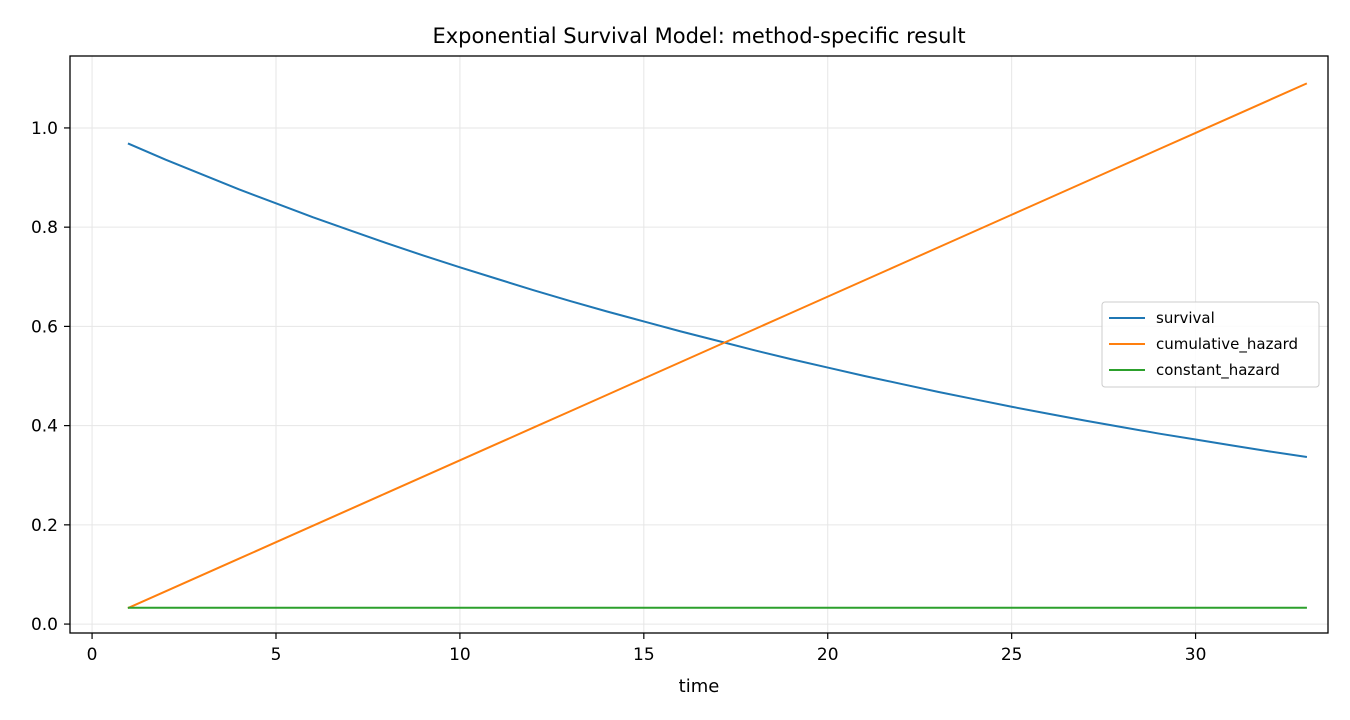 This screenshot has width=1350, height=720. What do you see at coordinates (644, 655) in the screenshot?
I see `x-tick-label: 15` at bounding box center [644, 655].